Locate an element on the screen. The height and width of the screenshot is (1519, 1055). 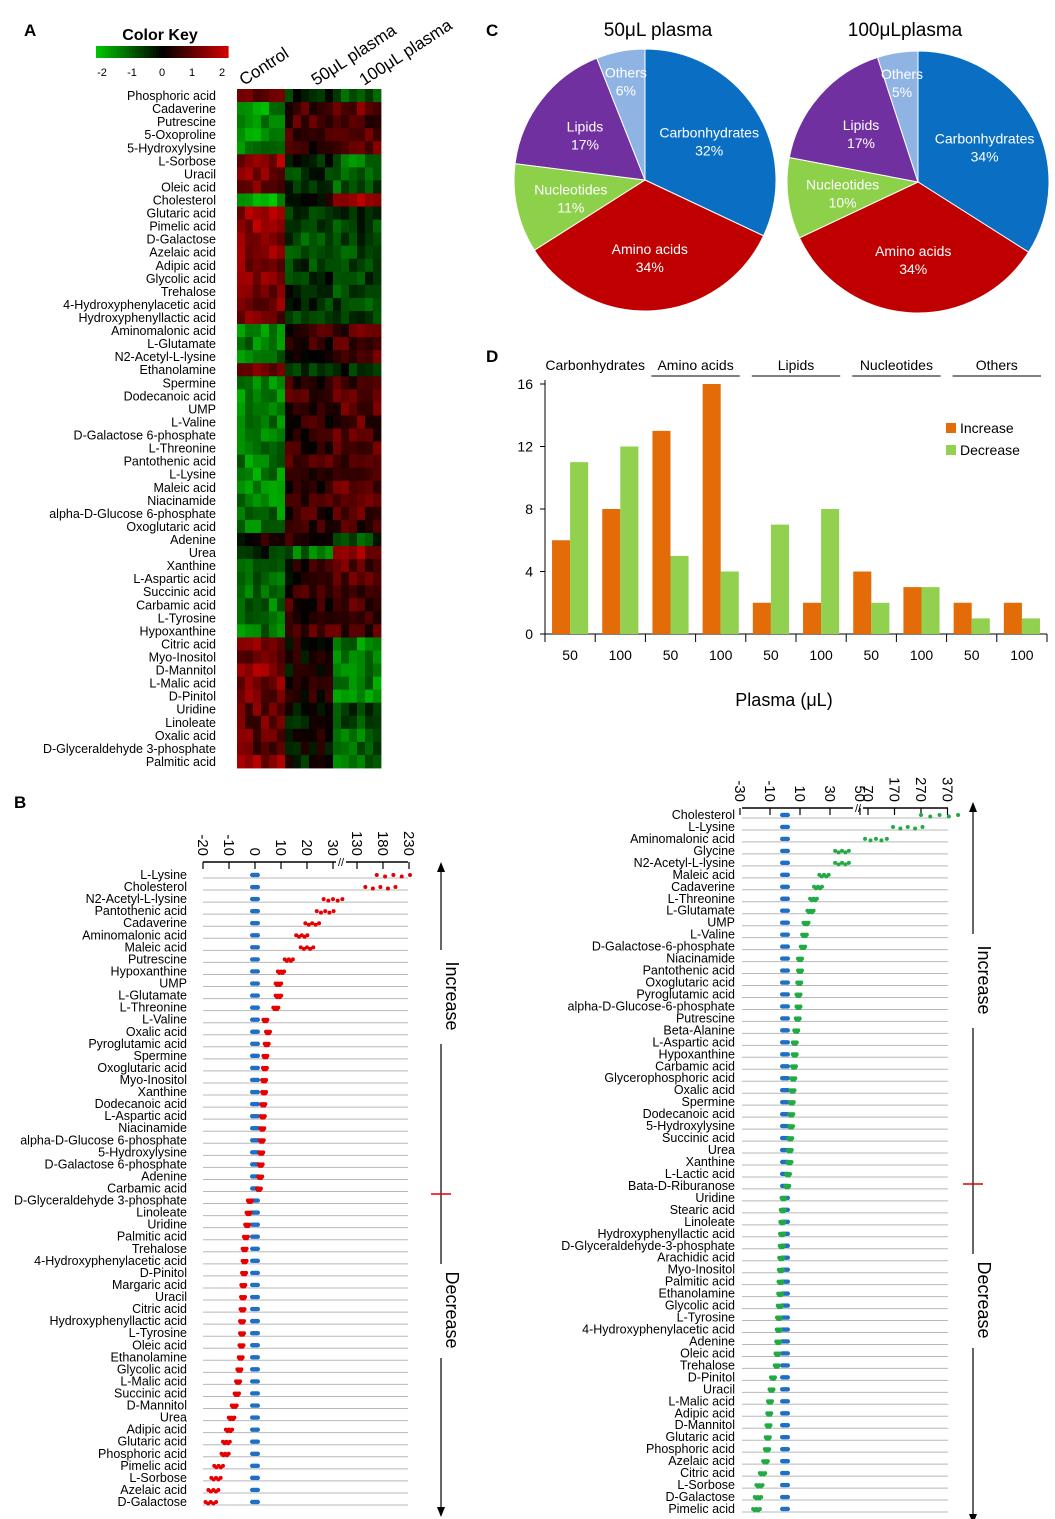
metabolite-label: Glutaric acid is located at coordinates (701, 1437).